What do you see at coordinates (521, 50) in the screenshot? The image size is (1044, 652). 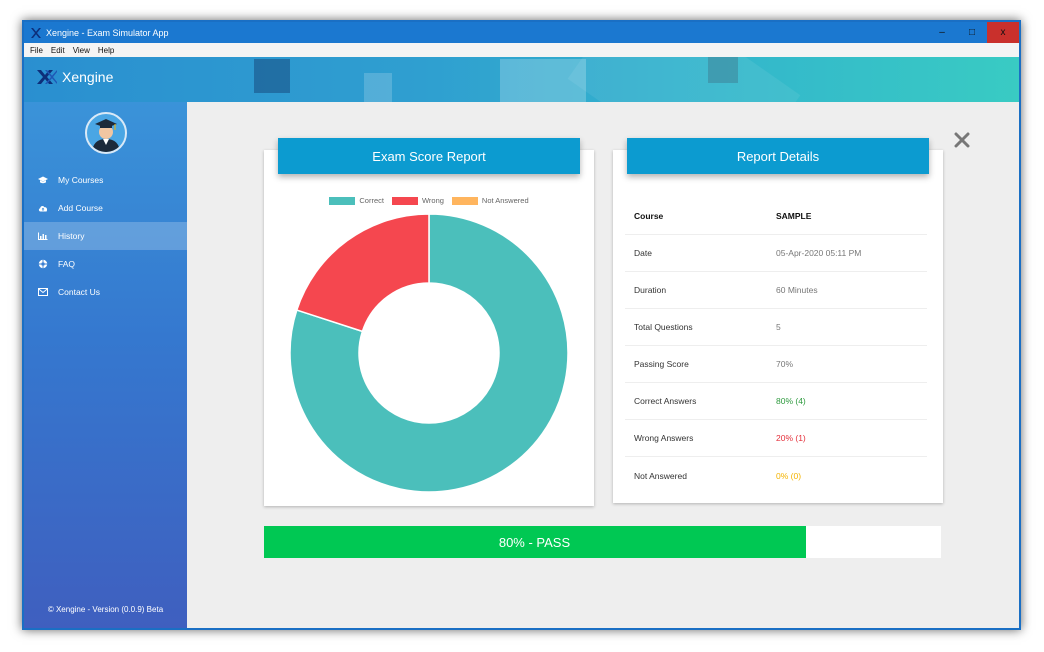 I see `menu-bar: File Edit View Help` at bounding box center [521, 50].